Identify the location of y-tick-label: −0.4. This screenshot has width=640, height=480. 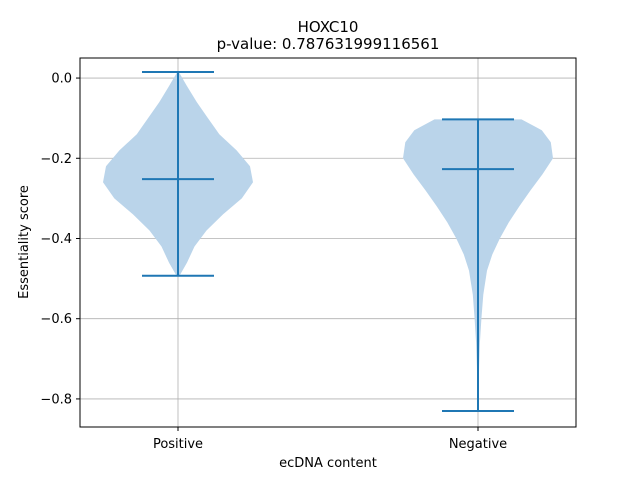
(56, 239).